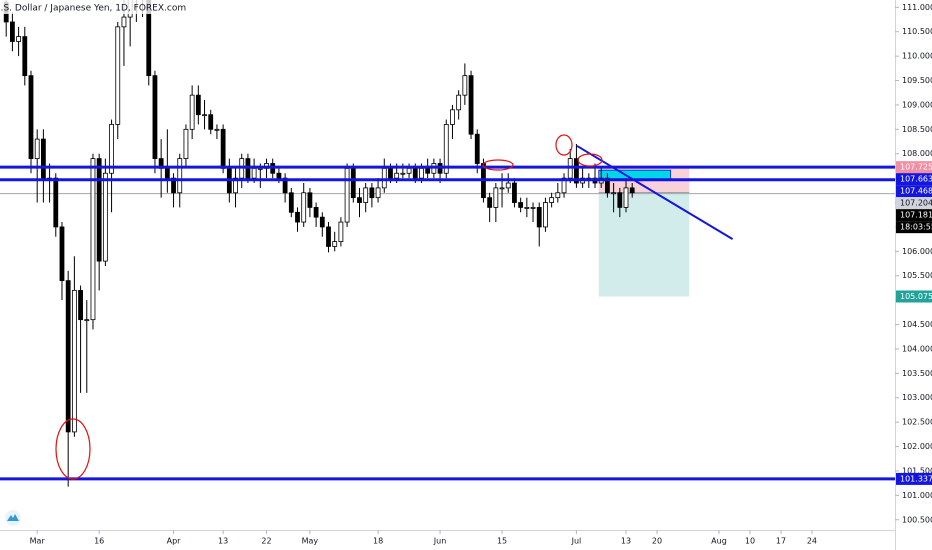 This screenshot has width=932, height=550. Describe the element at coordinates (378, 541) in the screenshot. I see `x-tick-label: 18` at that location.